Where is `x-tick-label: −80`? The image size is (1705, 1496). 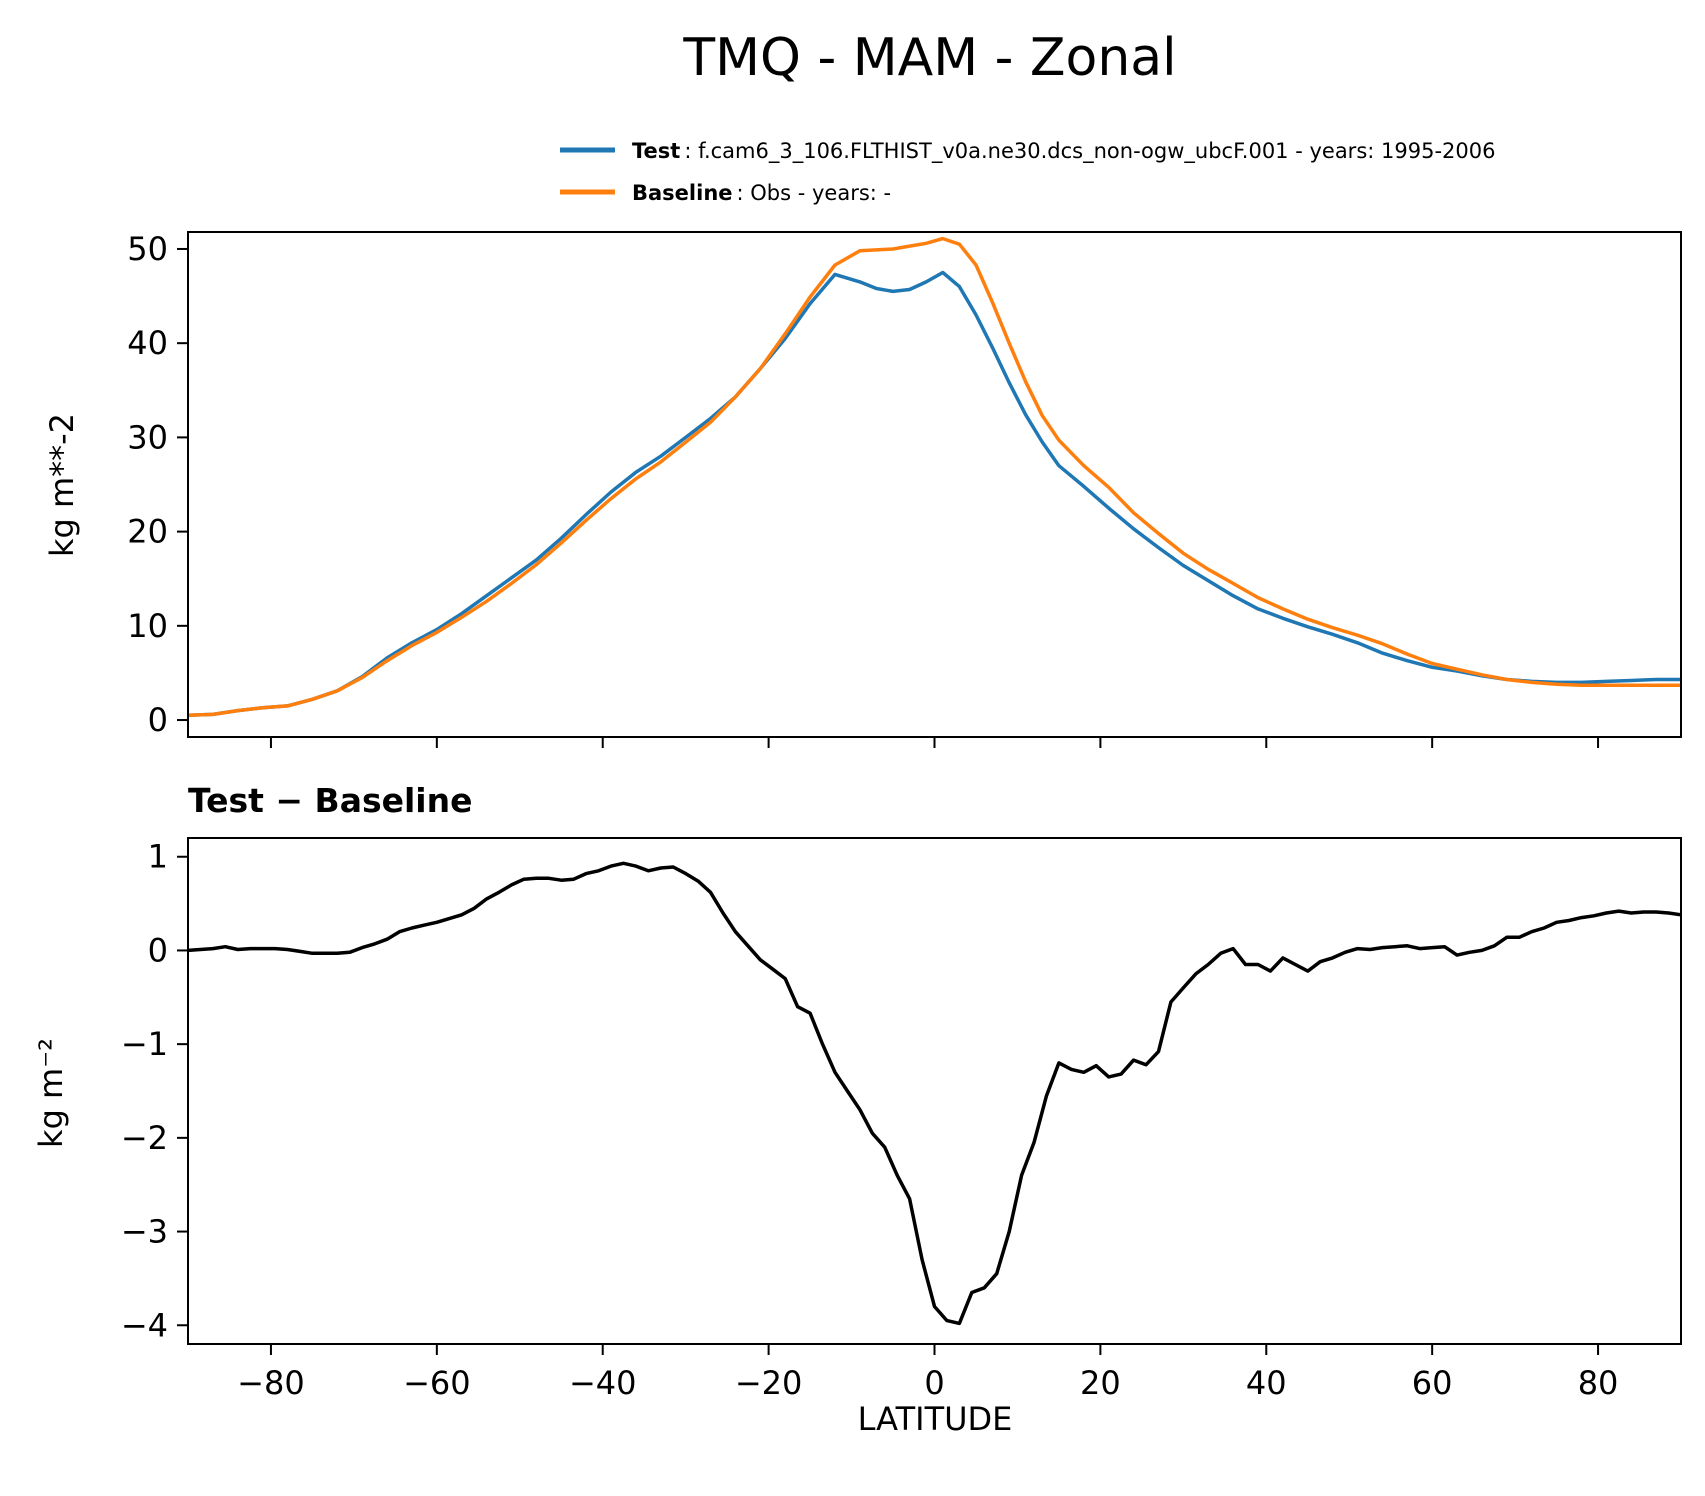
x-tick-label: −80 is located at coordinates (271, 1383).